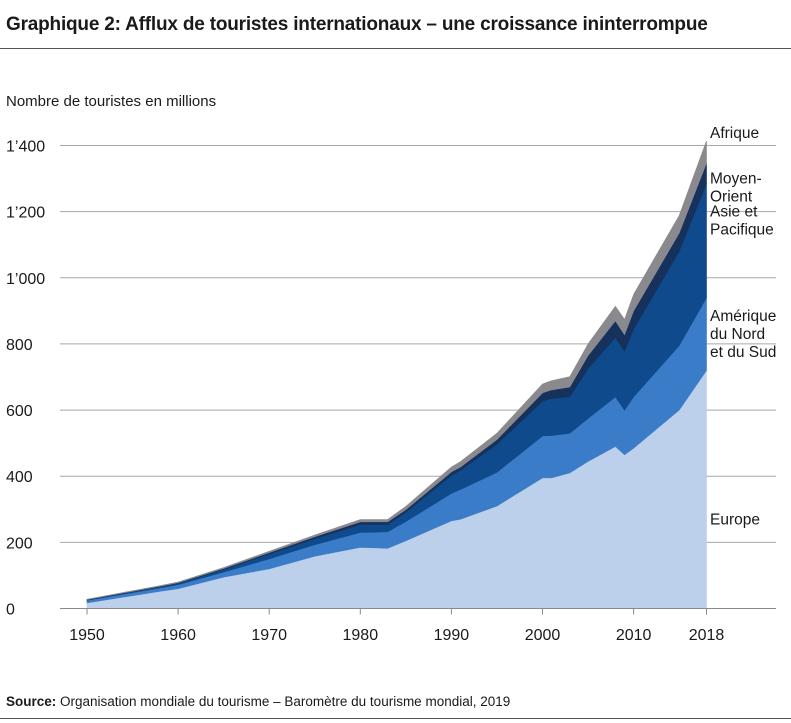 The width and height of the screenshot is (791, 723). Describe the element at coordinates (178, 635) in the screenshot. I see `x-tick-label: 1960` at that location.